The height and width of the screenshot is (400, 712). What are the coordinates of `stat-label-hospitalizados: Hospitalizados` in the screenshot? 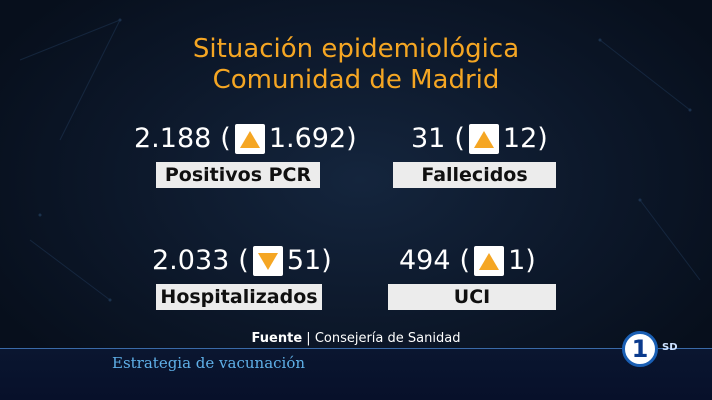 It's located at (239, 297).